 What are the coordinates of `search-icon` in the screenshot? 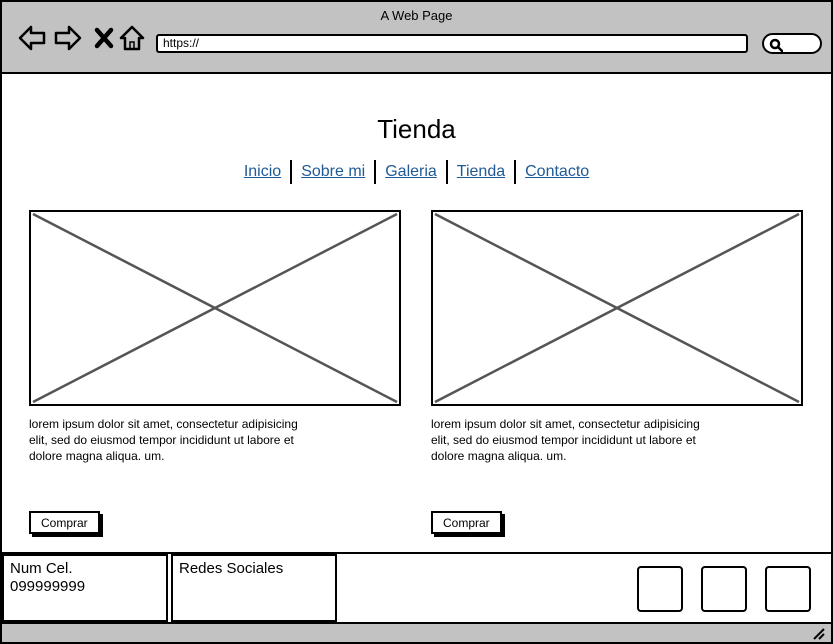 It's located at (776, 45).